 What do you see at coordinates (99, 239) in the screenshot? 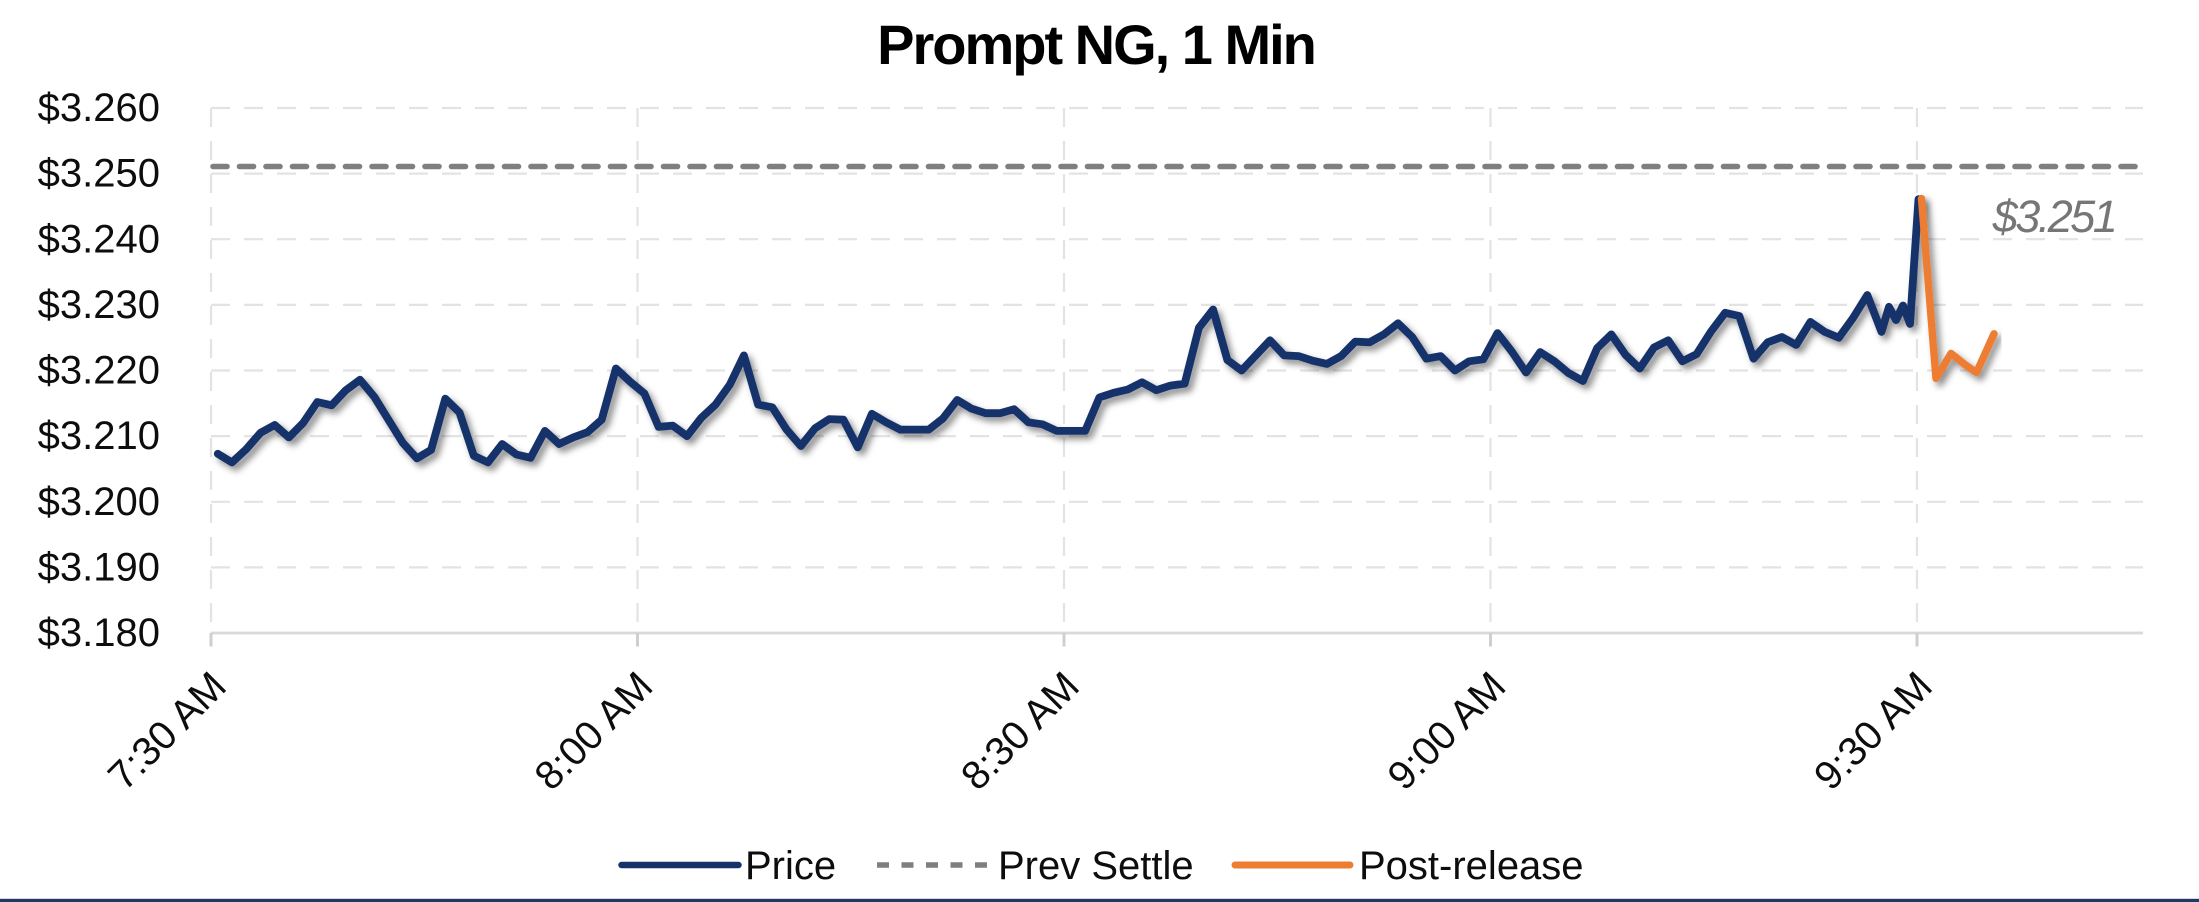
I see `svg-text: $3.240` at bounding box center [99, 239].